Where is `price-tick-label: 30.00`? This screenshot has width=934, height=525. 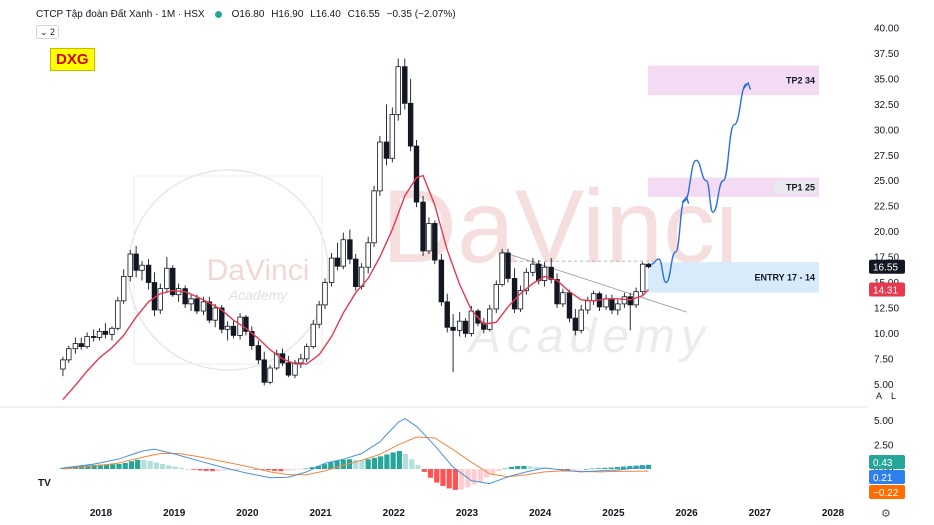 price-tick-label: 30.00 is located at coordinates (886, 130).